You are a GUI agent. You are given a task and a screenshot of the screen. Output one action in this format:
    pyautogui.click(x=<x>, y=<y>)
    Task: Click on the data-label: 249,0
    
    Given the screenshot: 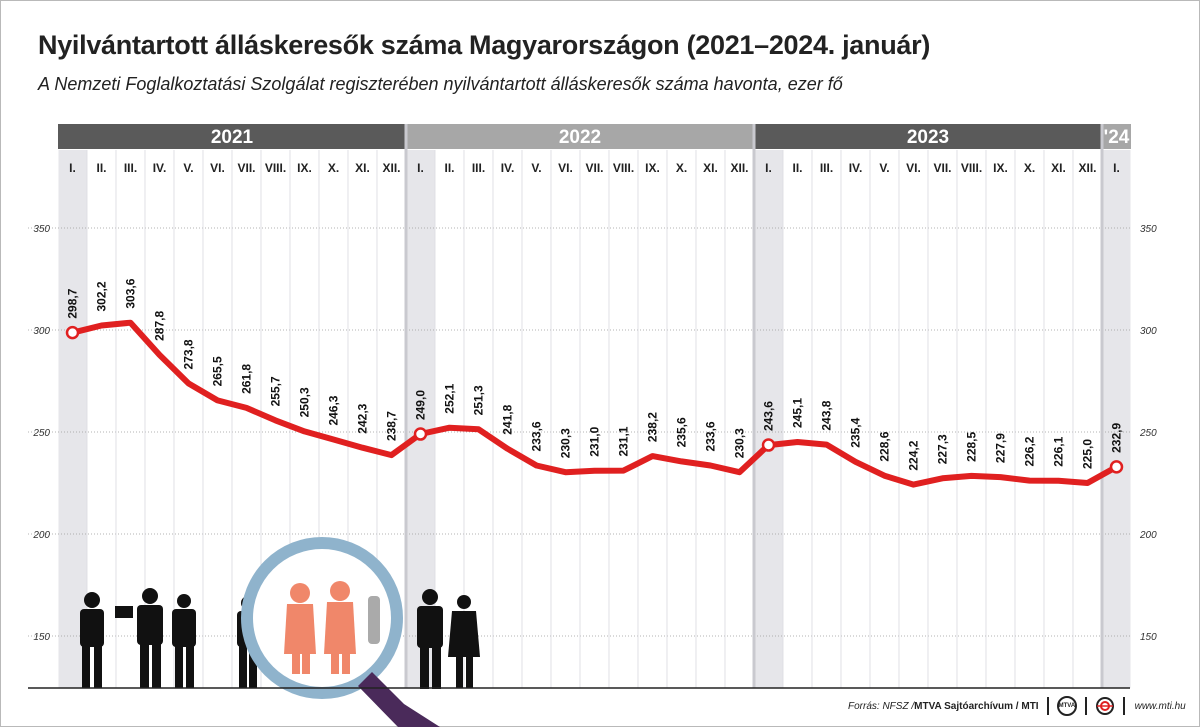 What is the action you would take?
    pyautogui.click(x=421, y=405)
    